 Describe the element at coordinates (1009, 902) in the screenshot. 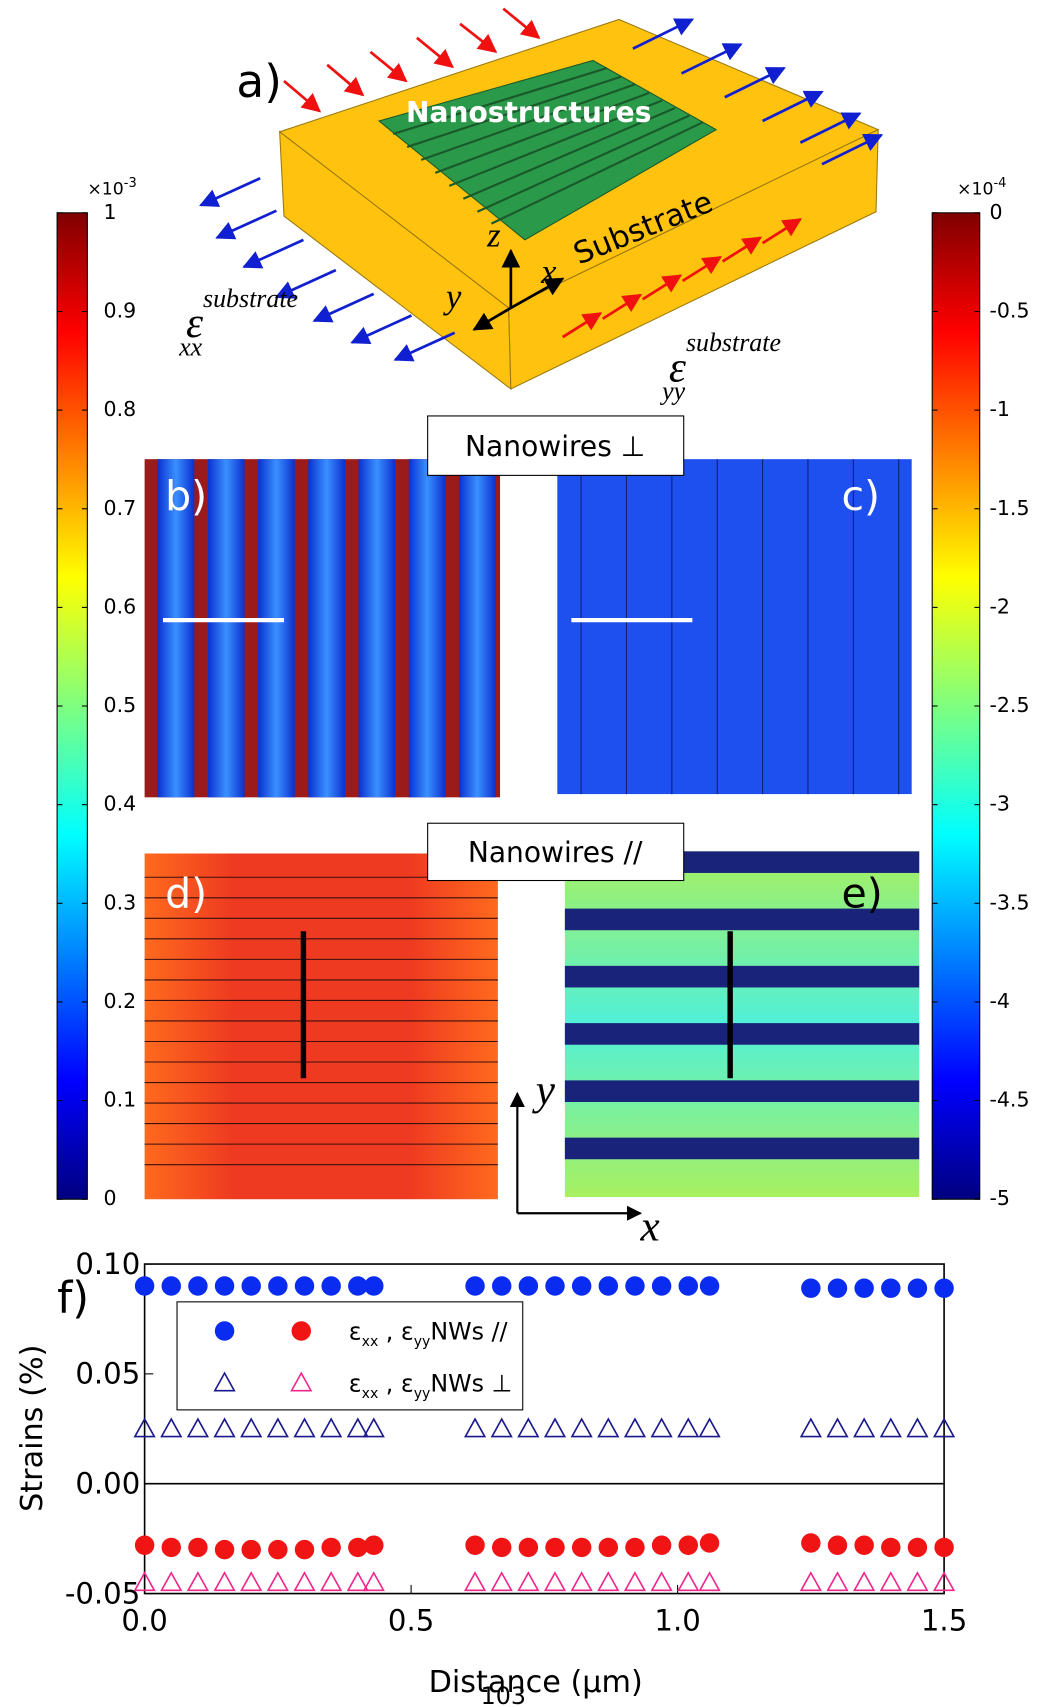

I see `colorbar-tick-label: -3.5` at that location.